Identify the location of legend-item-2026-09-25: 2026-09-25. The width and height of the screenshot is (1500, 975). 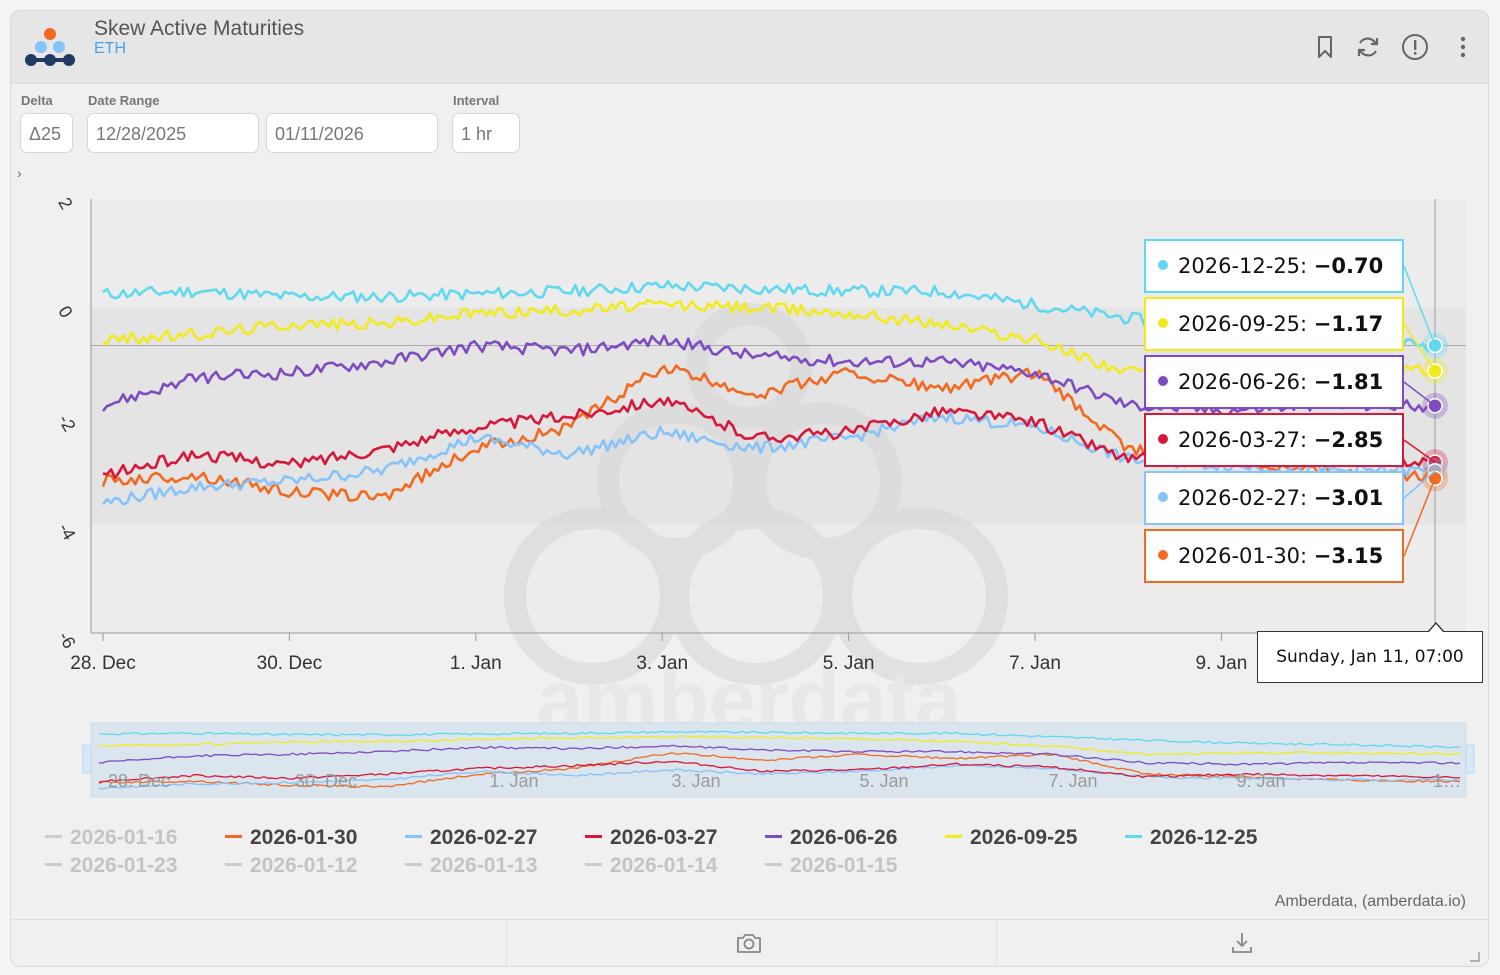
(1011, 838).